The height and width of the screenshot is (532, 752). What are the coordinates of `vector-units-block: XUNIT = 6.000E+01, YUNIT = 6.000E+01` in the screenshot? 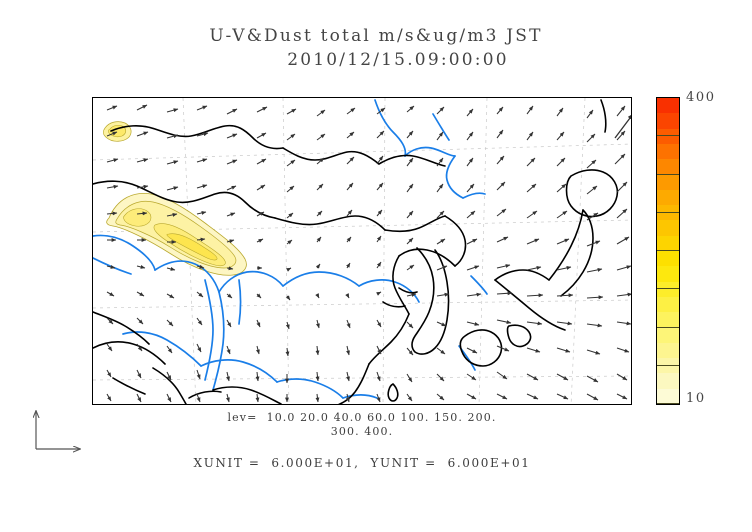 It's located at (362, 463).